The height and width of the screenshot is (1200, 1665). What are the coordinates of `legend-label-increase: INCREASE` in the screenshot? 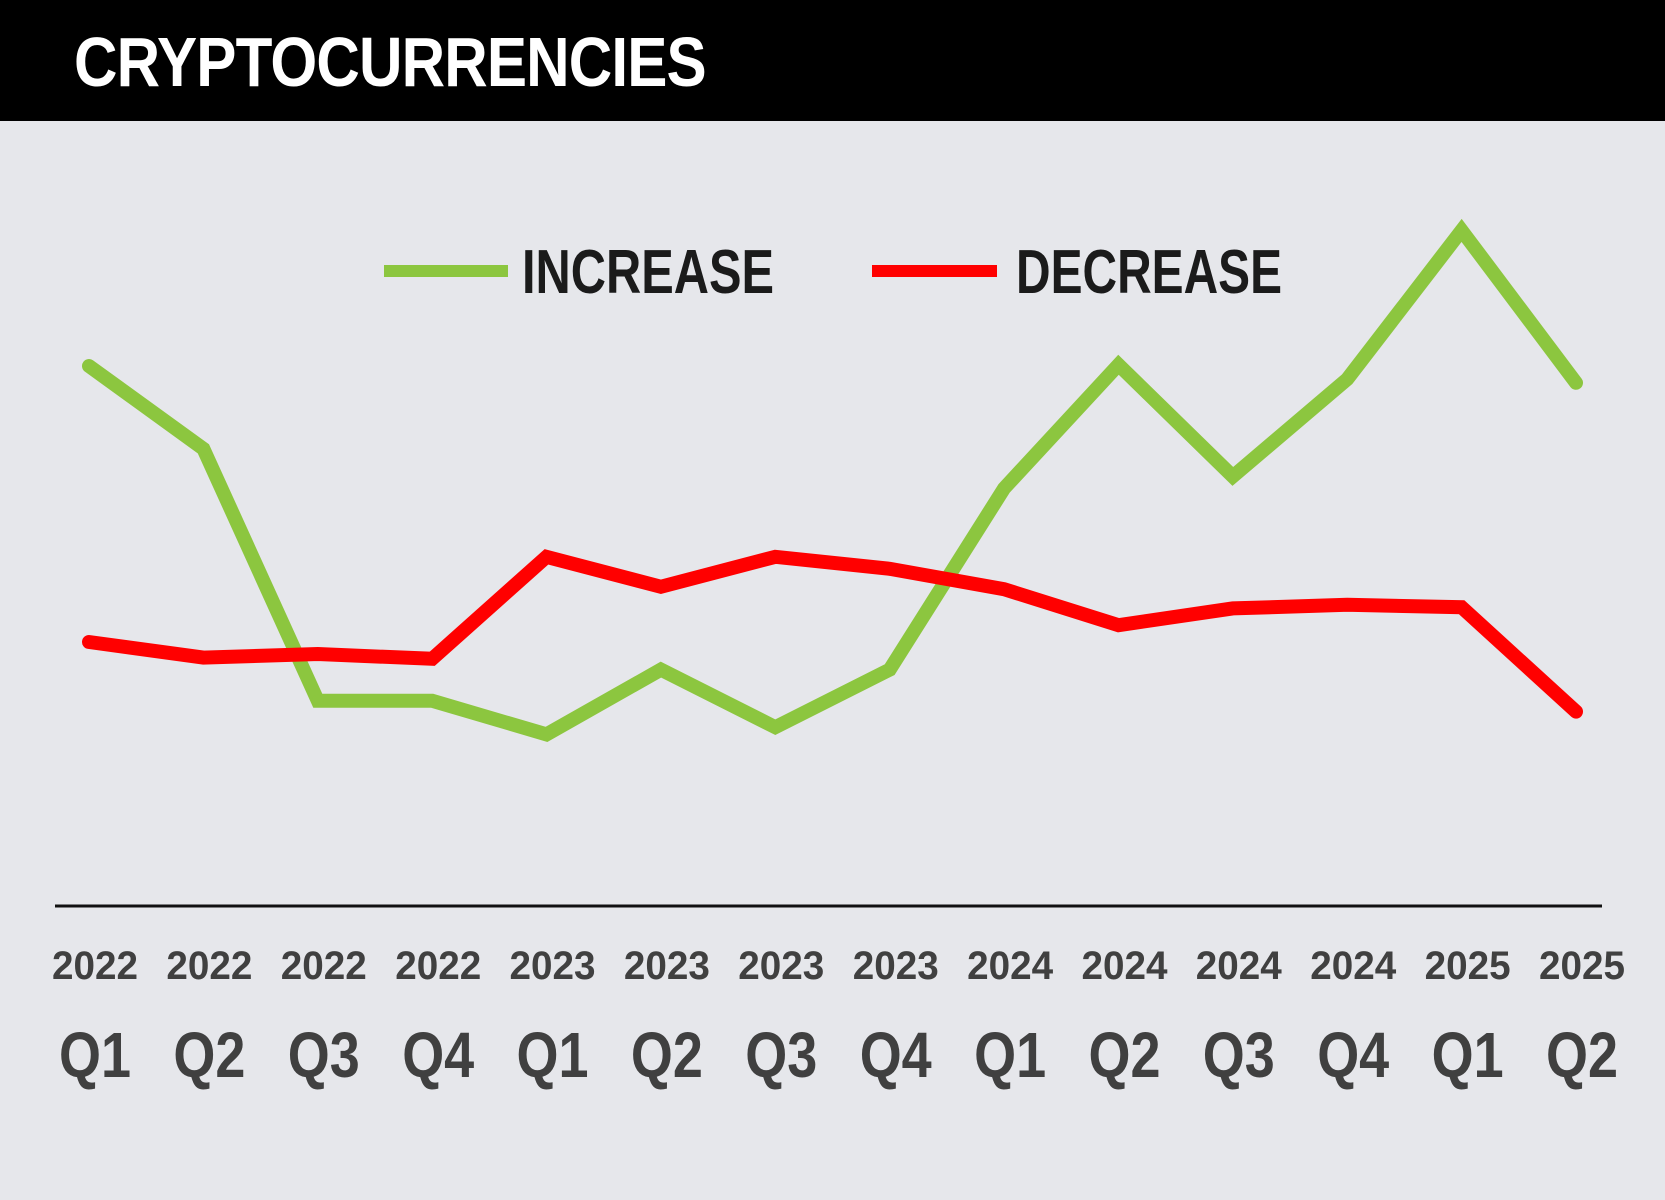 It's located at (648, 272).